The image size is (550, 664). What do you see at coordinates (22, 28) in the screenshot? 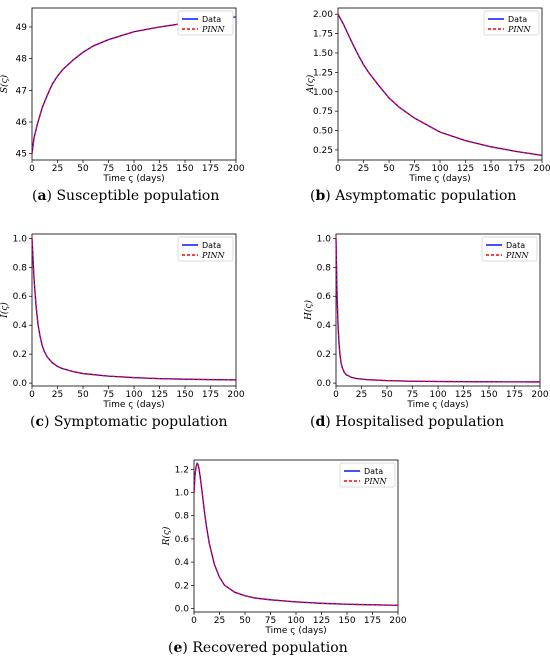
I see `y-tick-label: 49` at bounding box center [22, 28].